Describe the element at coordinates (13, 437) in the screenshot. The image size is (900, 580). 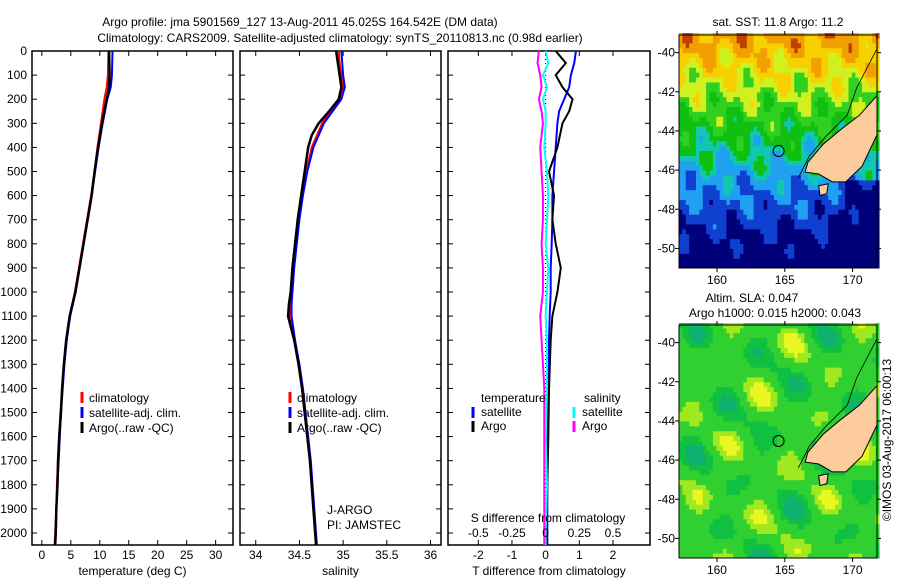
I see `y-tick-label: 1600` at that location.